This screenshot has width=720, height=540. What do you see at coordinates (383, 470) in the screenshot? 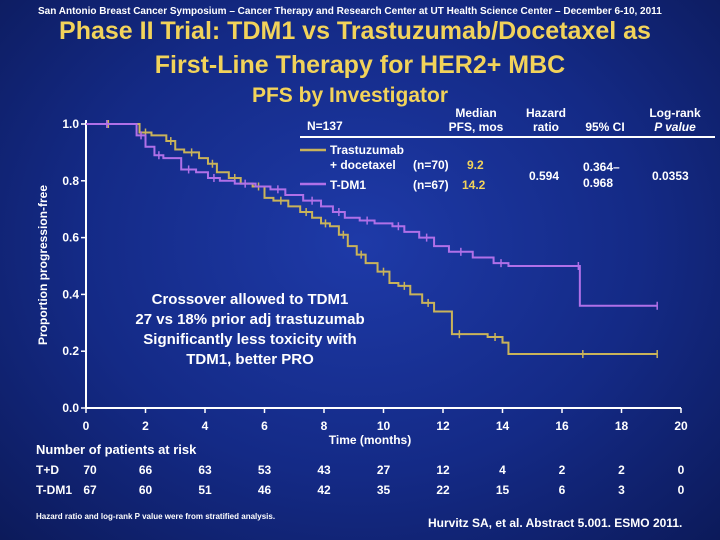
I see `risk-count: 27` at bounding box center [383, 470].